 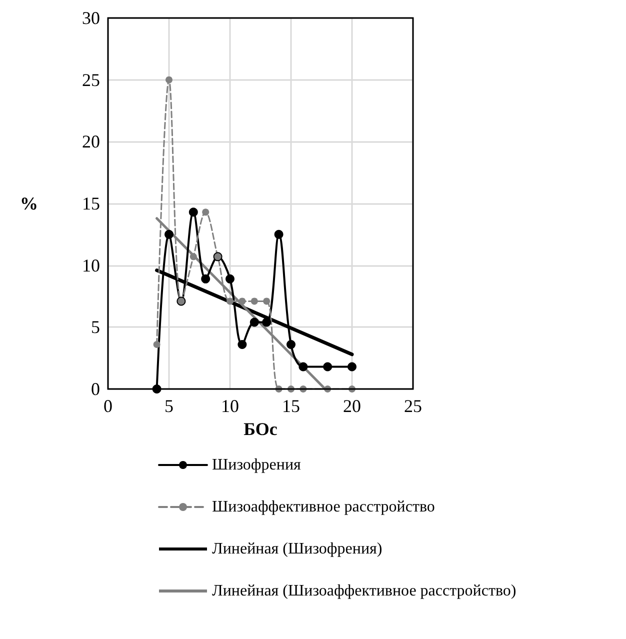 What do you see at coordinates (91, 80) in the screenshot?
I see `y-tick-label: 25` at bounding box center [91, 80].